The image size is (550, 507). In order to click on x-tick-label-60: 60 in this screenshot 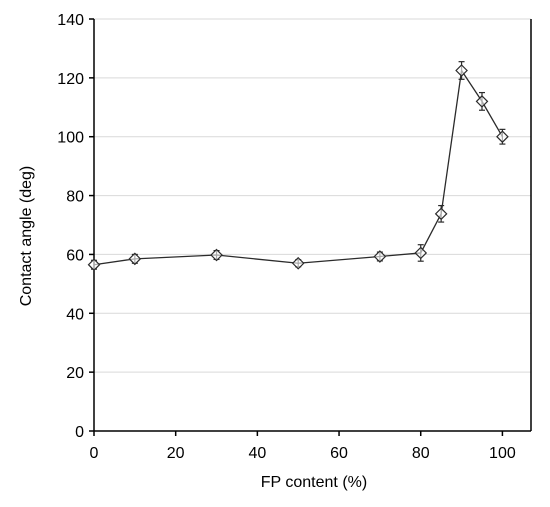, I will do `click(339, 453)`.